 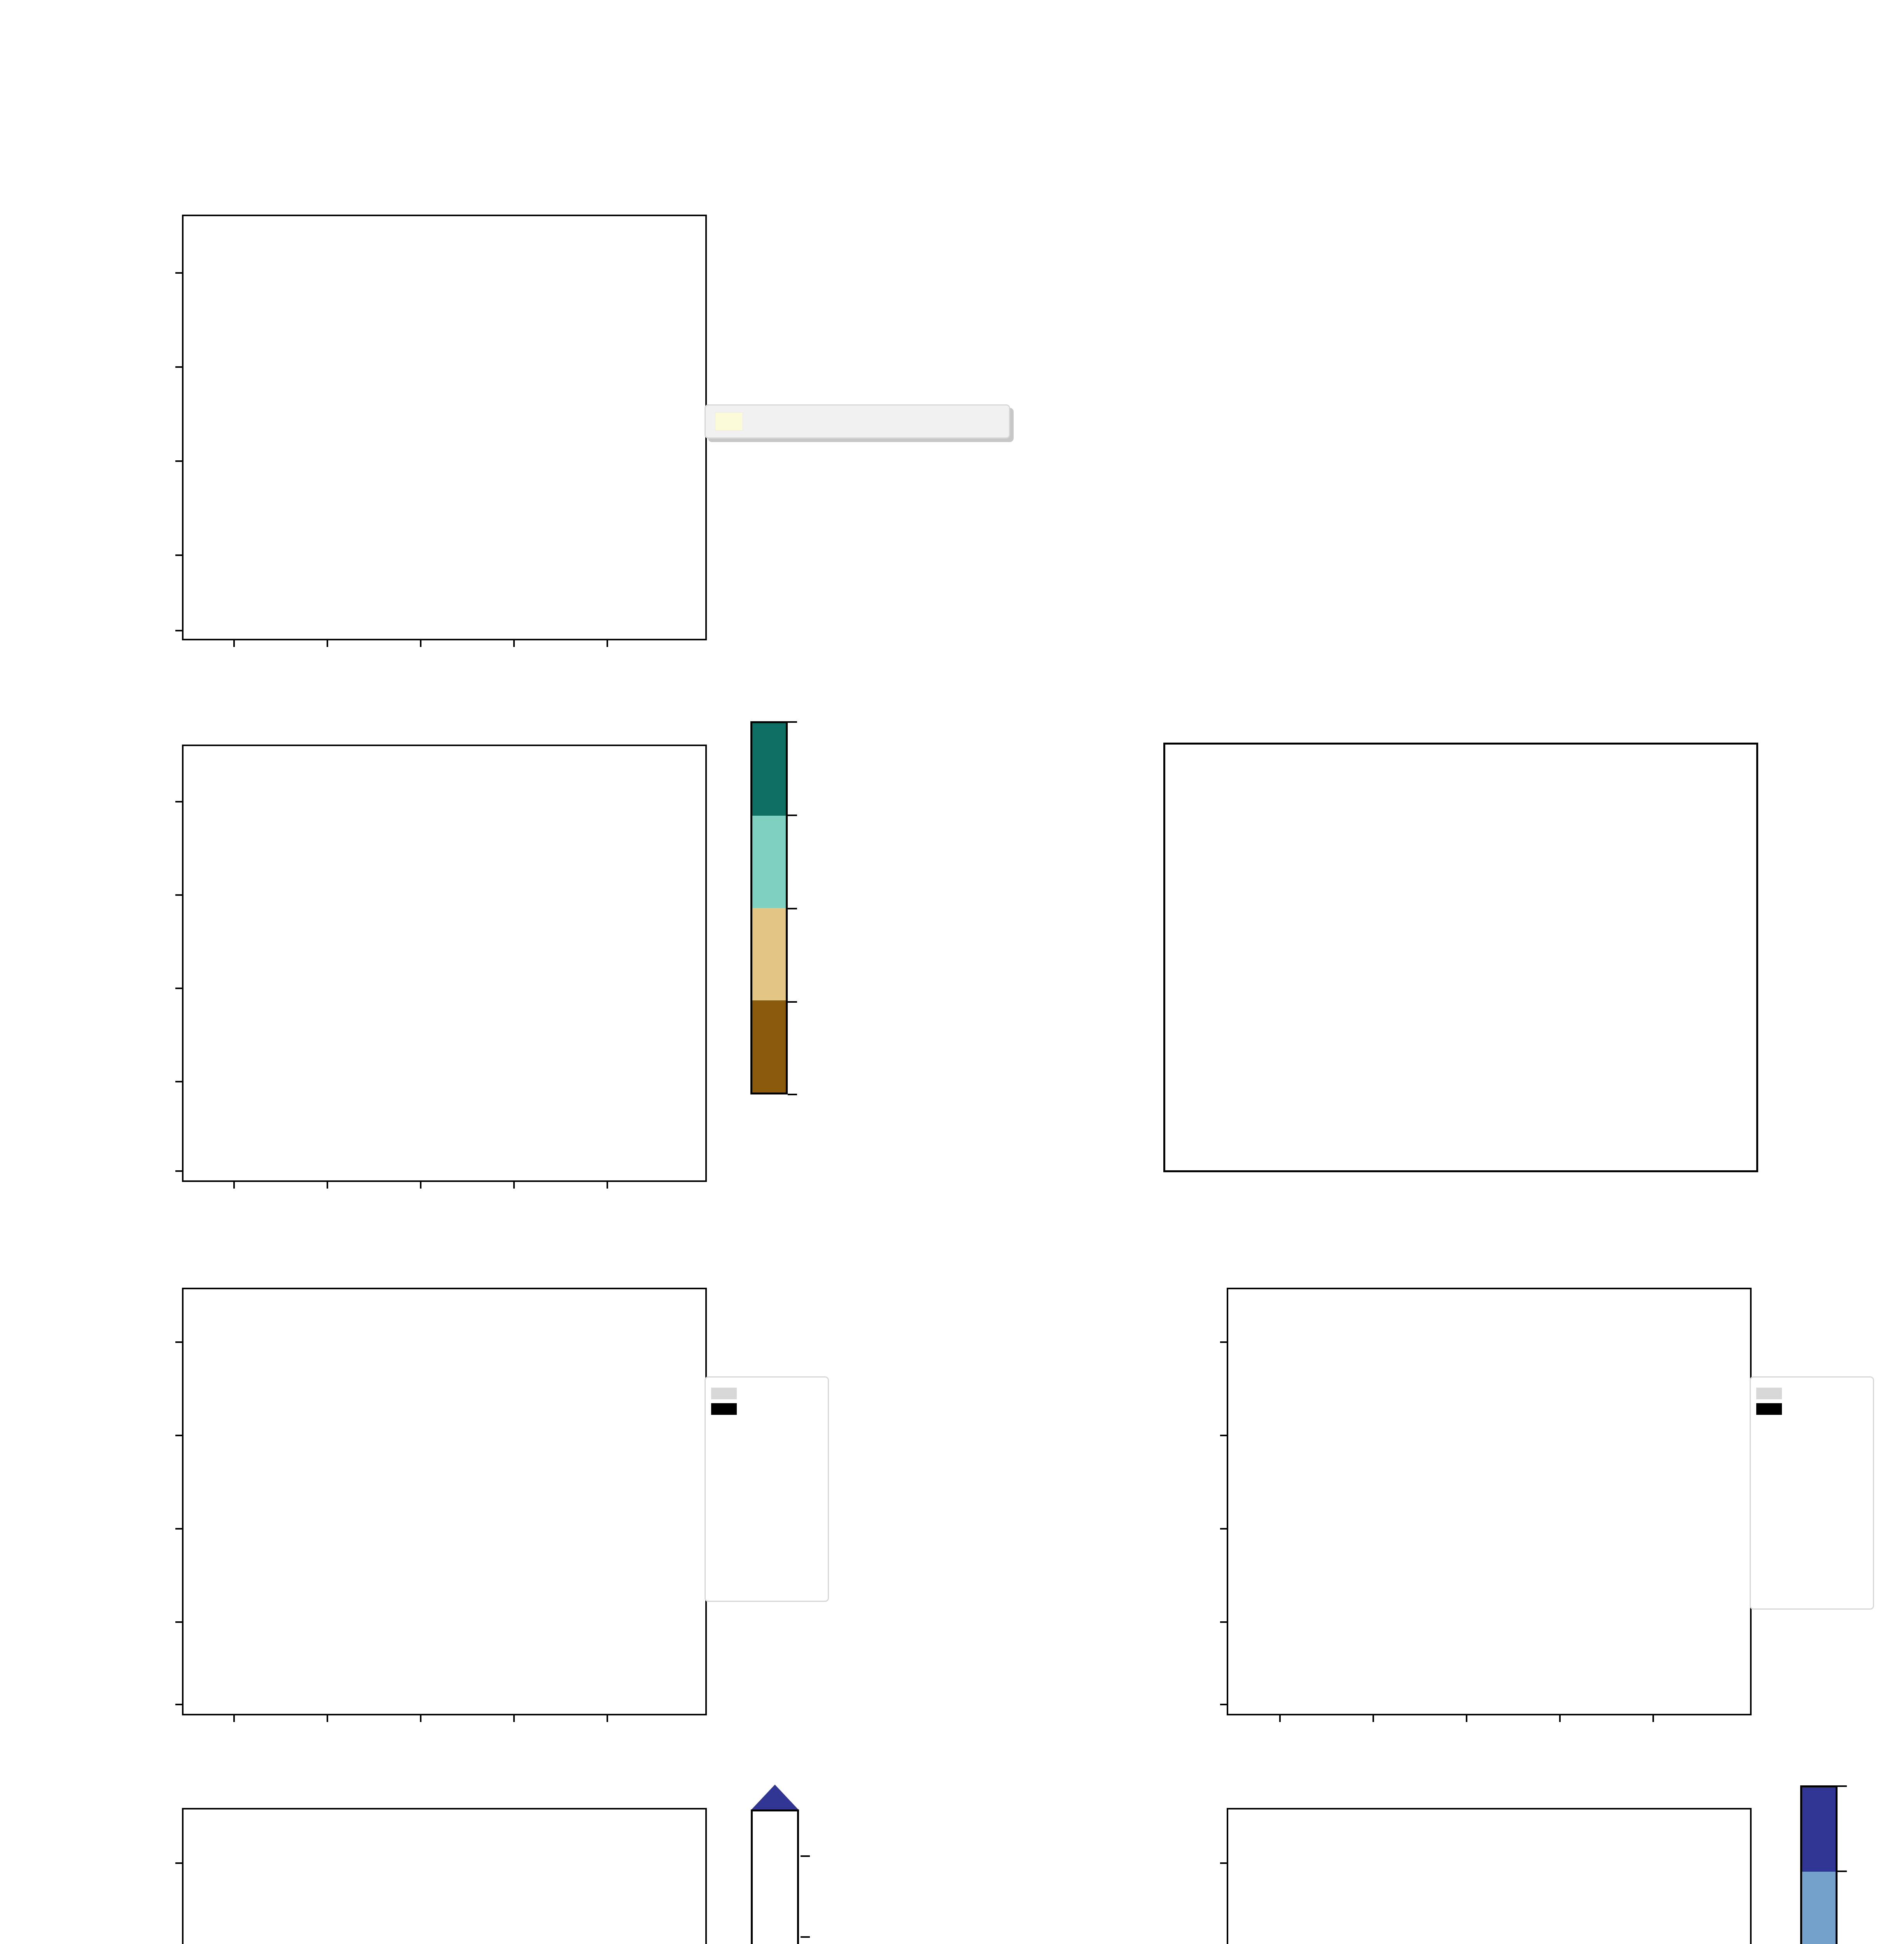 I want to click on wind-erosion-map, so click(x=1489, y=1501).